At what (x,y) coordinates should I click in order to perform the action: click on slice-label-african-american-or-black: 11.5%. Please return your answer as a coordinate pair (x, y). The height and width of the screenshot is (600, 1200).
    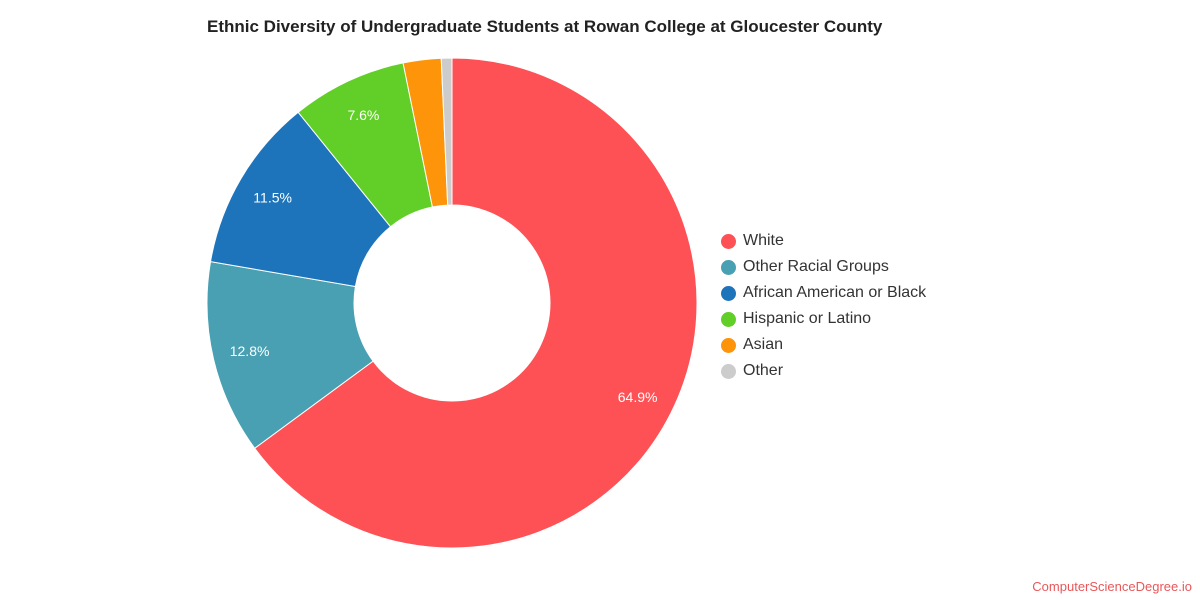
    Looking at the image, I should click on (272, 198).